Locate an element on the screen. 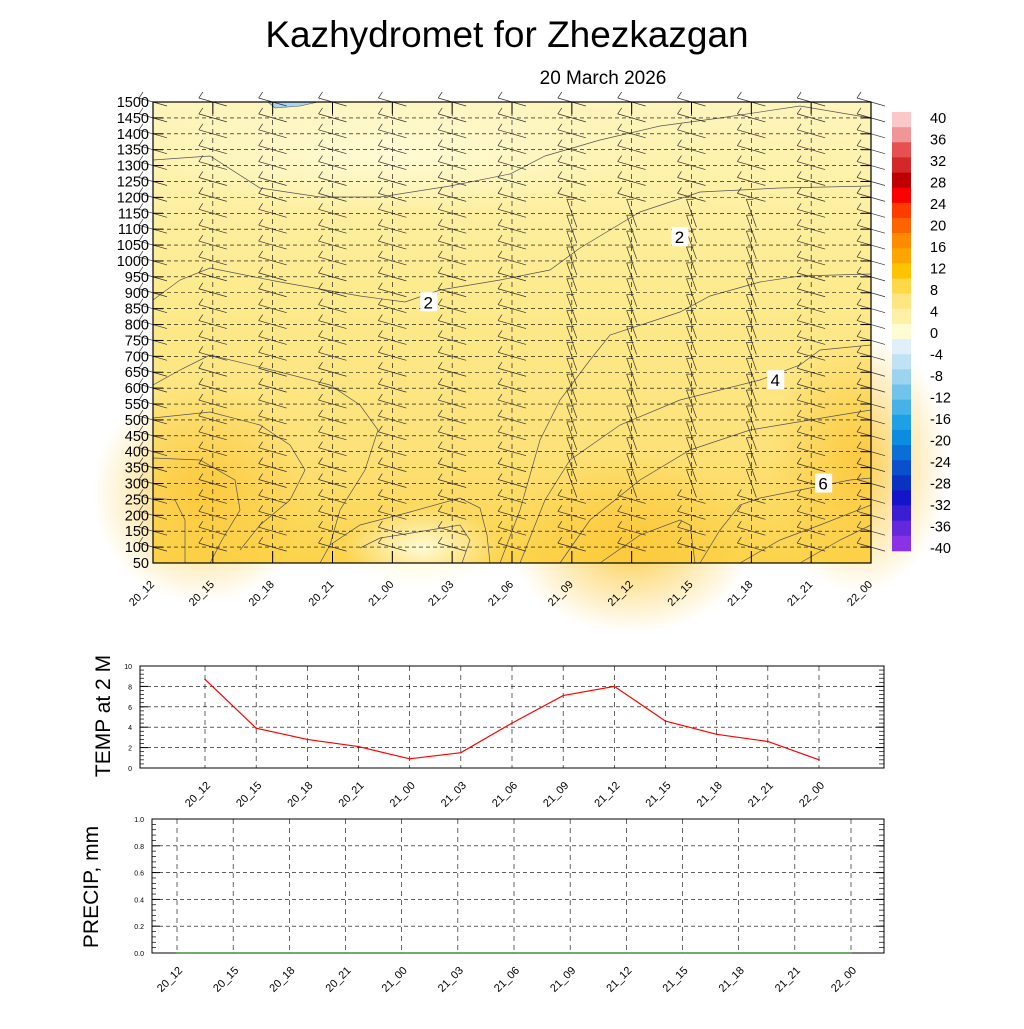  y-tick-label: 1000 is located at coordinates (133, 262).